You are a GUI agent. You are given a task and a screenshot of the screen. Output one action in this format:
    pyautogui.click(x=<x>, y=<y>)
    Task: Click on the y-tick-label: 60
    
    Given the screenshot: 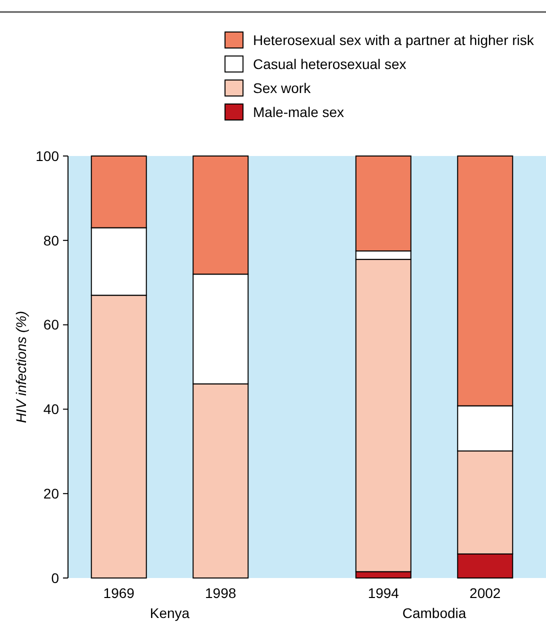 What is the action you would take?
    pyautogui.click(x=51, y=324)
    